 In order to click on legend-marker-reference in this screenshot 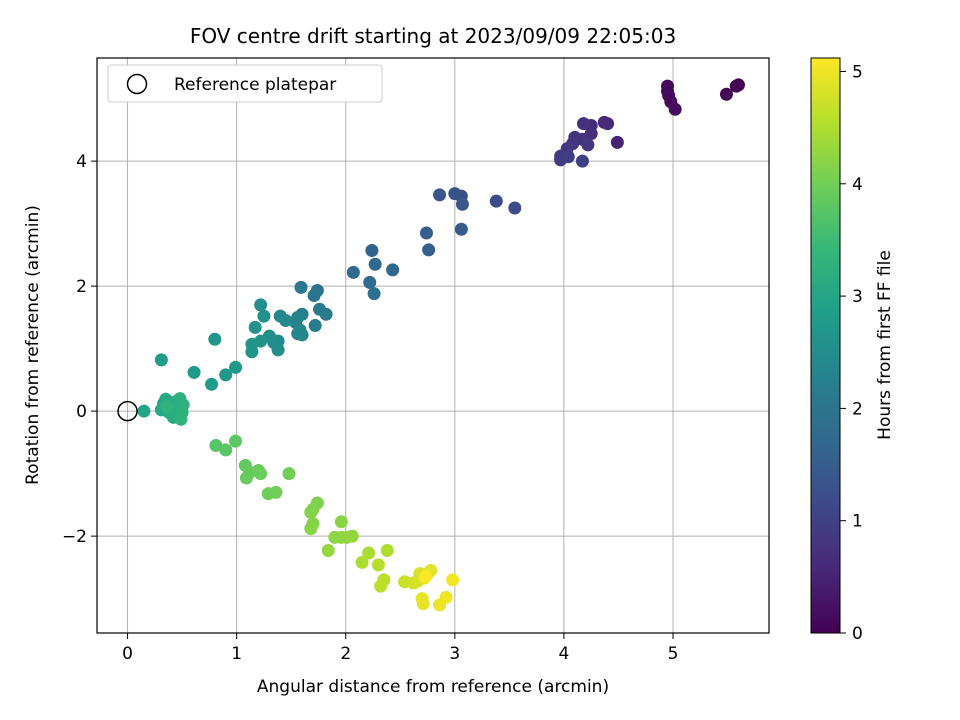, I will do `click(137, 84)`.